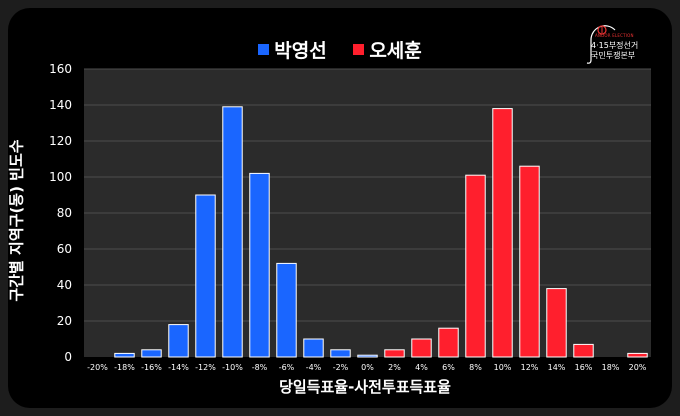 The image size is (680, 416). What do you see at coordinates (232, 367) in the screenshot?
I see `x-tick-label: -10%` at bounding box center [232, 367].